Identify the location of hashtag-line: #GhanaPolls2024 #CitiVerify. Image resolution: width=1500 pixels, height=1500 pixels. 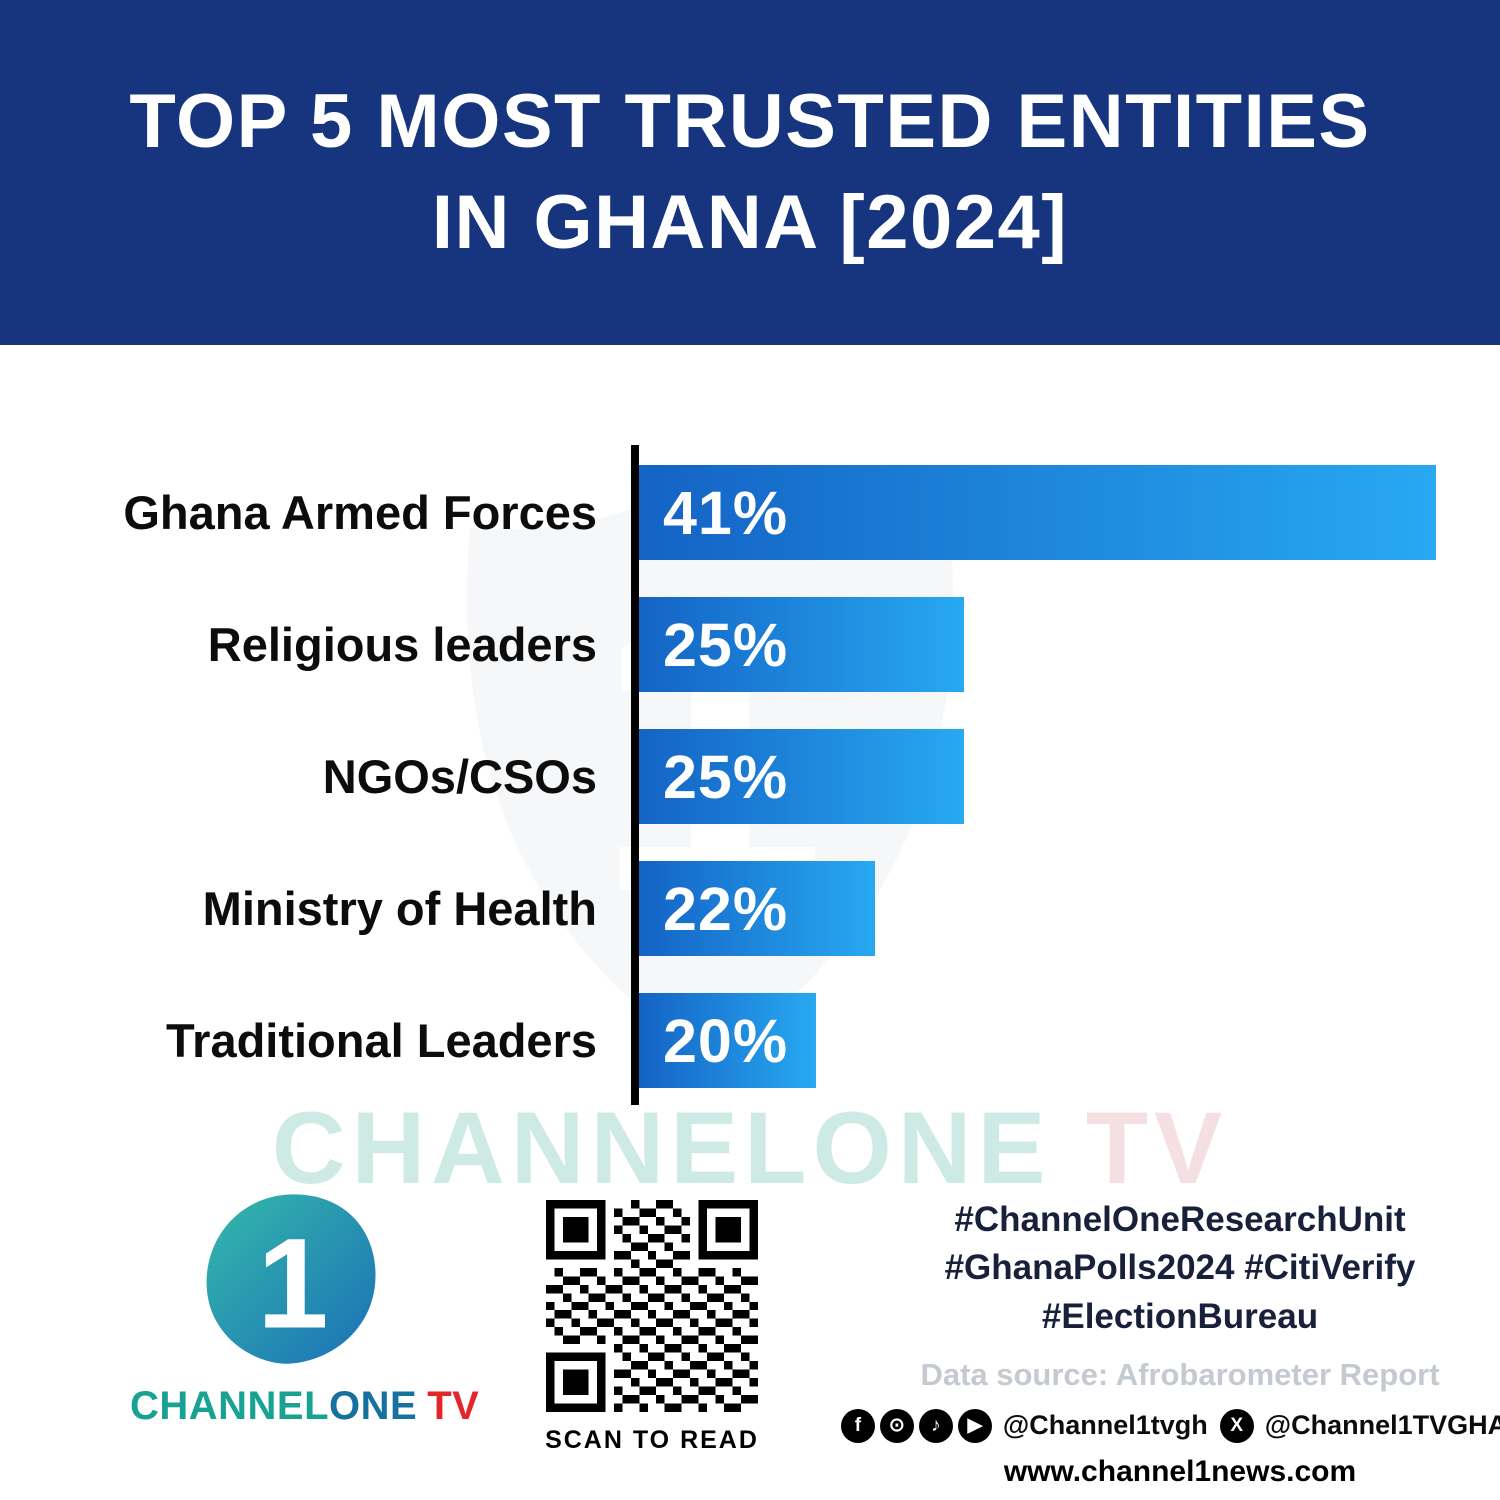
(1180, 1268).